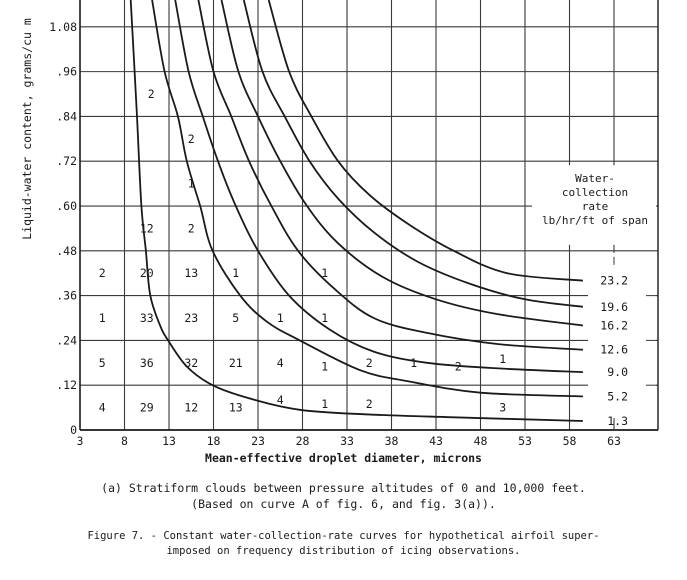 This screenshot has height=580, width=687. I want to click on x-tick-label: 63, so click(614, 441).